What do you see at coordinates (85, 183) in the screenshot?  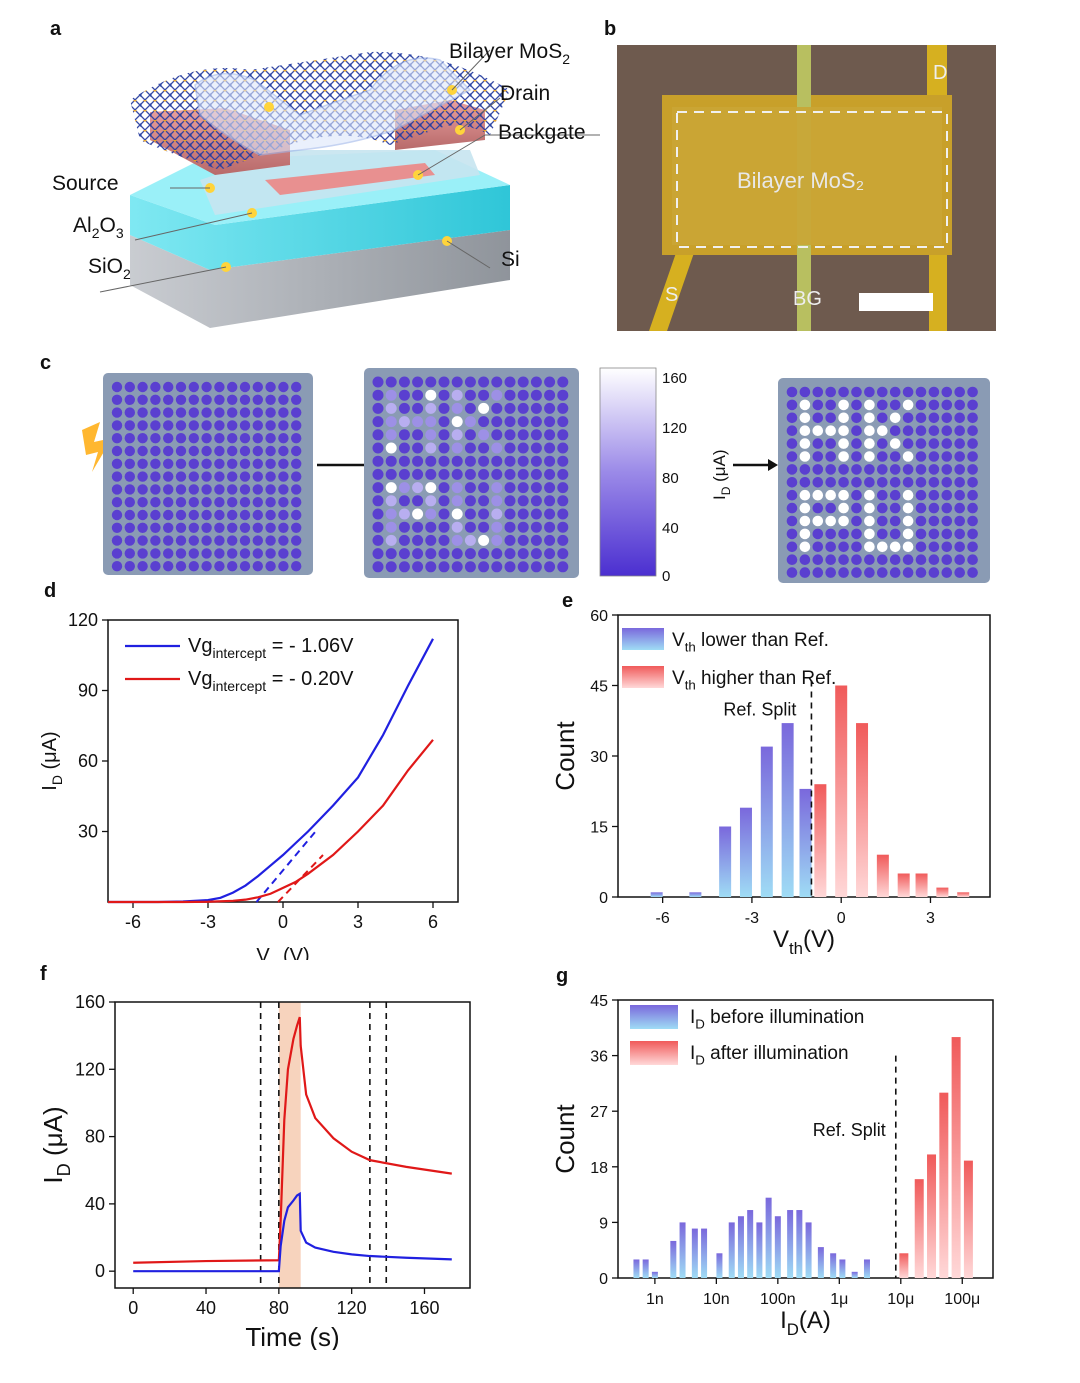 I see `label-source: Source` at bounding box center [85, 183].